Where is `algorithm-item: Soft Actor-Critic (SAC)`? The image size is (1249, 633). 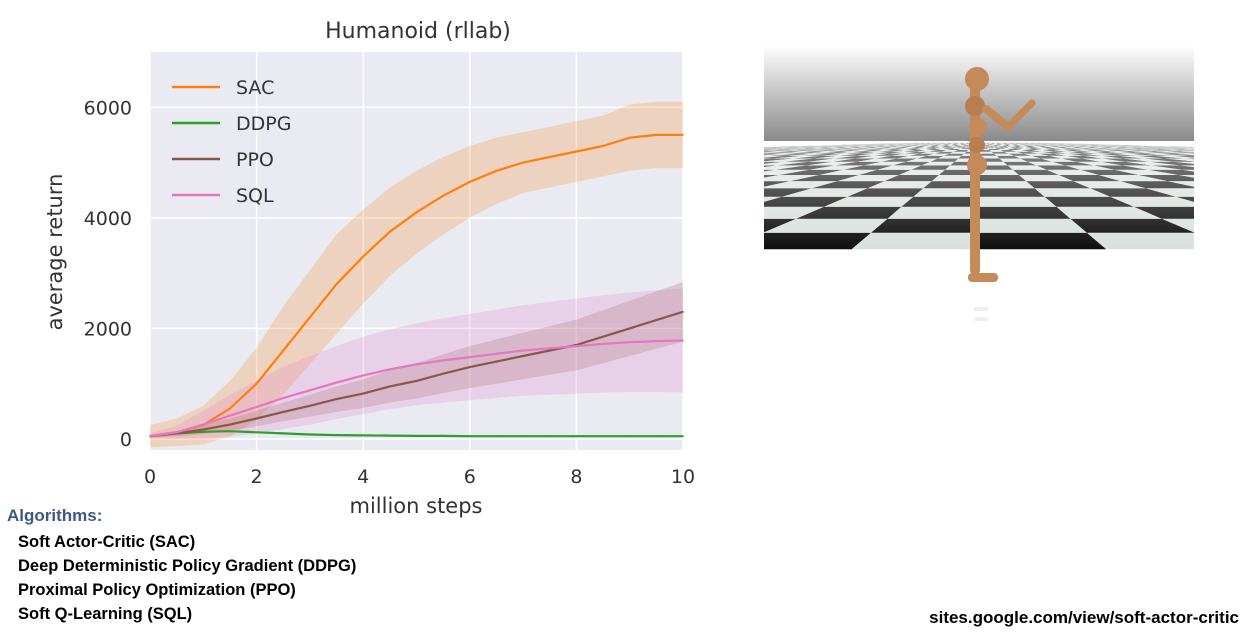
algorithm-item: Soft Actor-Critic (SAC) is located at coordinates (107, 542).